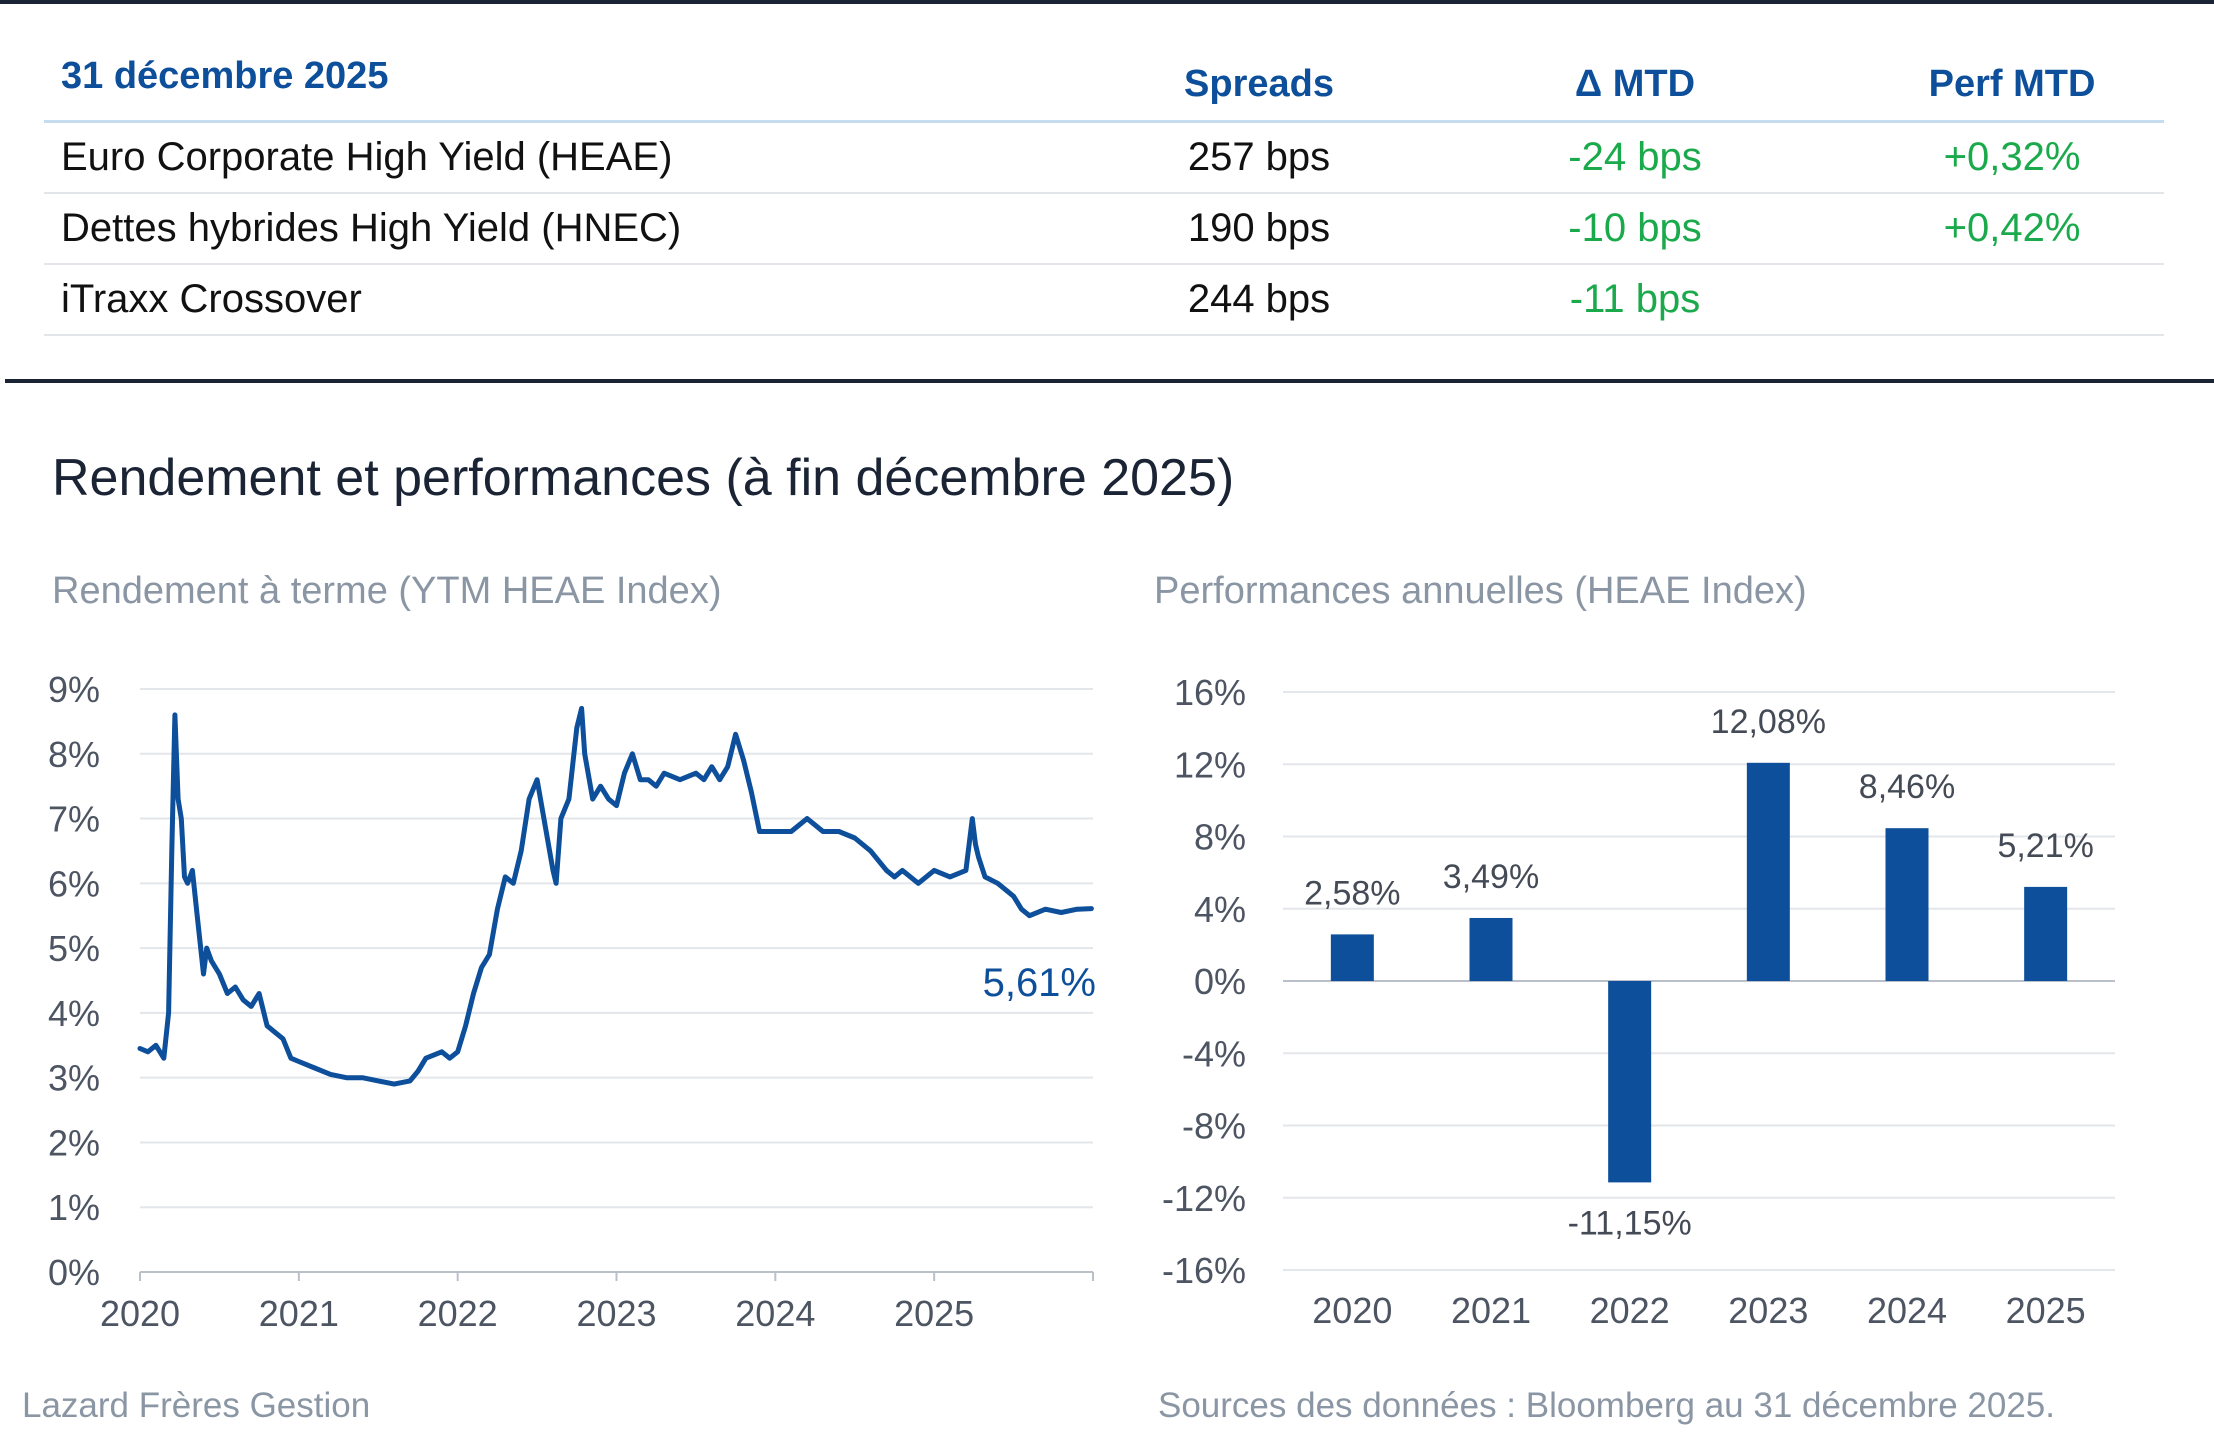 The image size is (2214, 1448). What do you see at coordinates (1491, 877) in the screenshot?
I see `bar-value-label: 3,49%` at bounding box center [1491, 877].